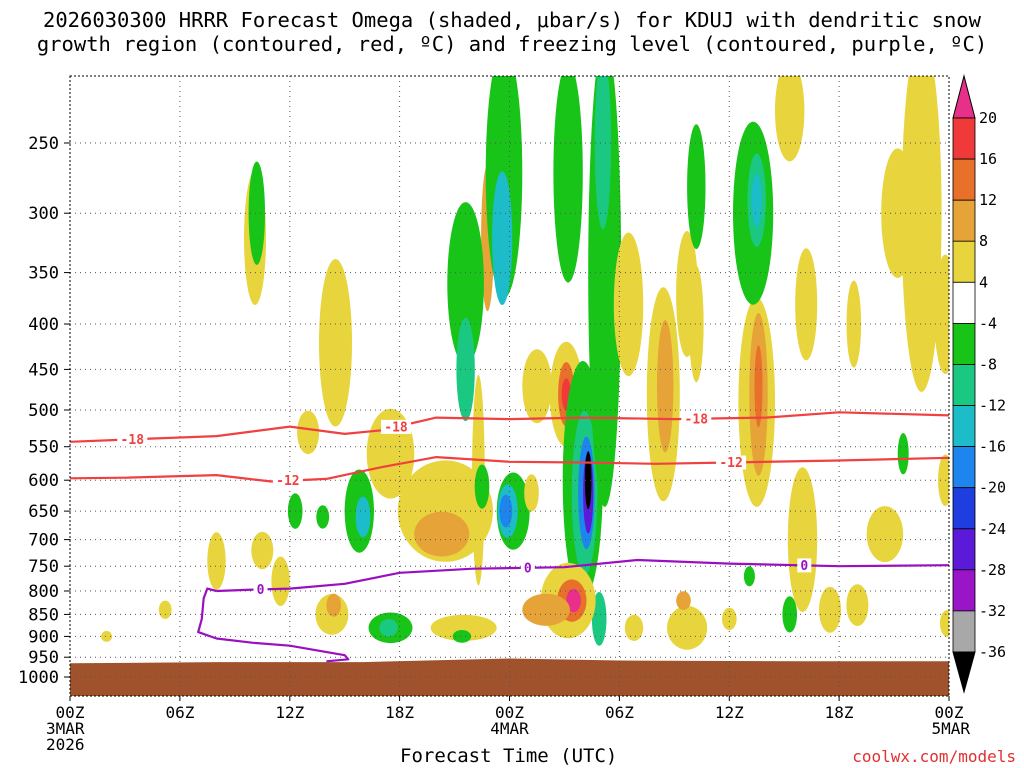 The image size is (1024, 768). What do you see at coordinates (992, 611) in the screenshot?
I see `colorbar-label: -32` at bounding box center [992, 611].